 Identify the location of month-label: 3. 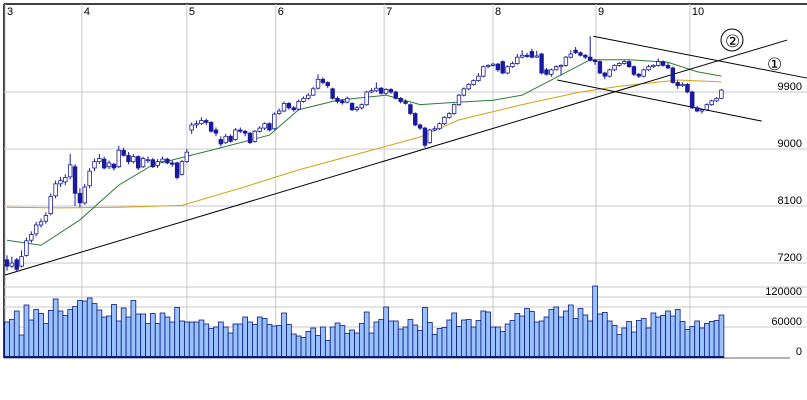
(10, 12).